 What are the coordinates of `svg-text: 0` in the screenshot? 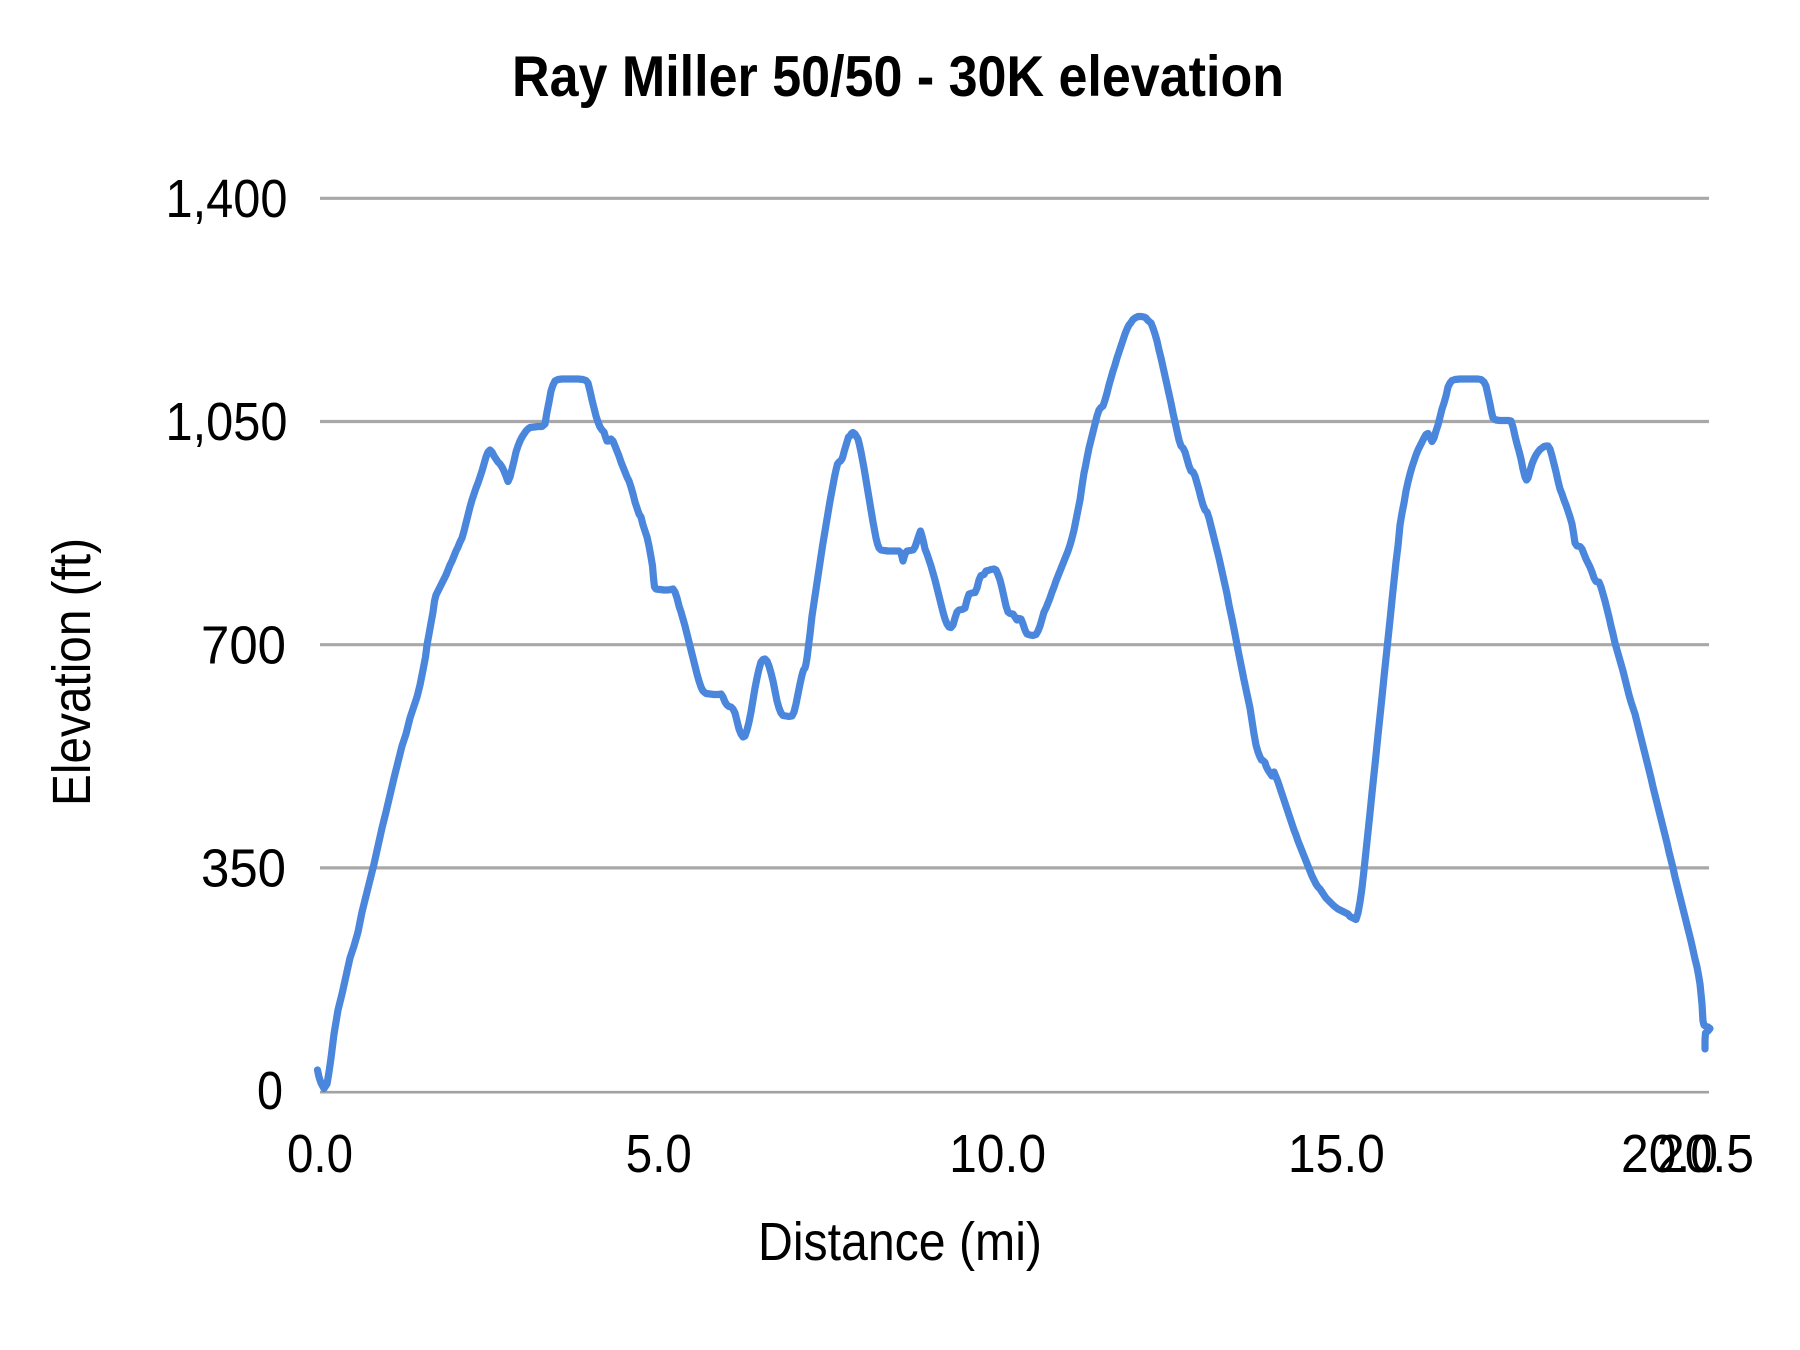 It's located at (270, 1091).